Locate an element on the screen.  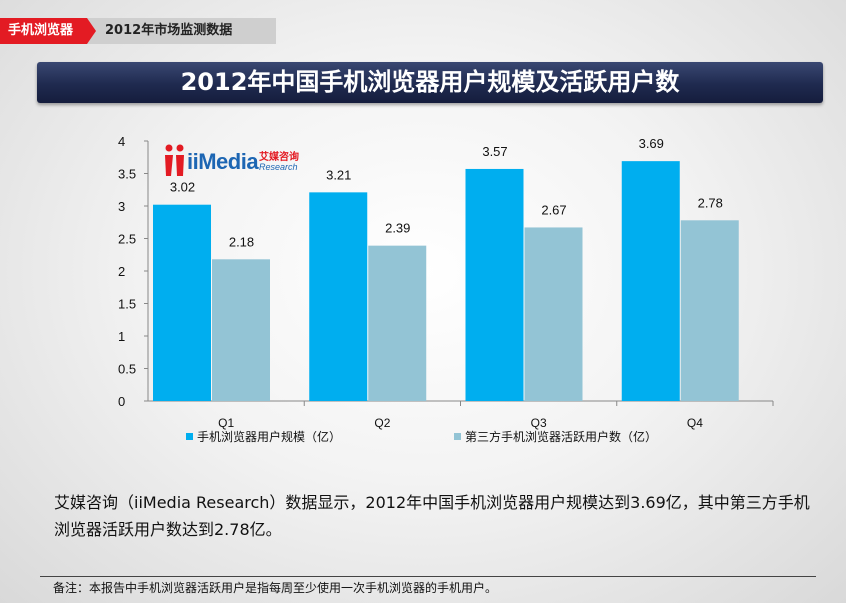
y-tick-label: 2.5 is located at coordinates (127, 239).